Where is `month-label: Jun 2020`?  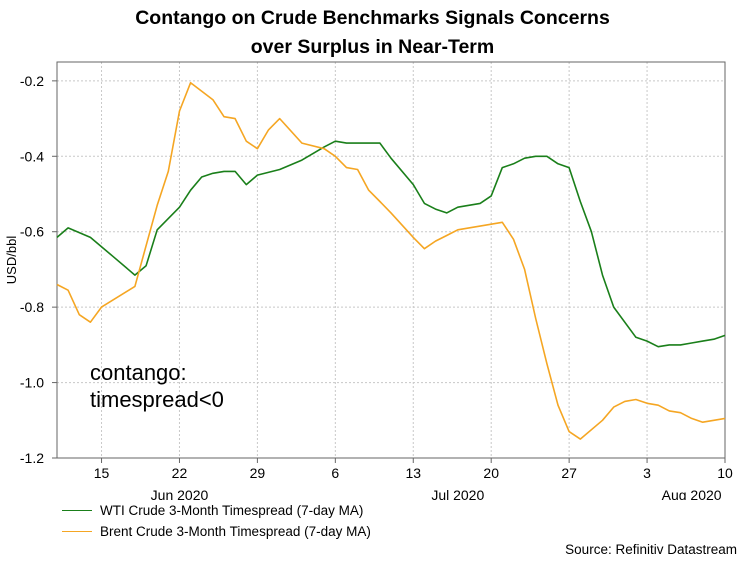
month-label: Jun 2020 is located at coordinates (180, 493).